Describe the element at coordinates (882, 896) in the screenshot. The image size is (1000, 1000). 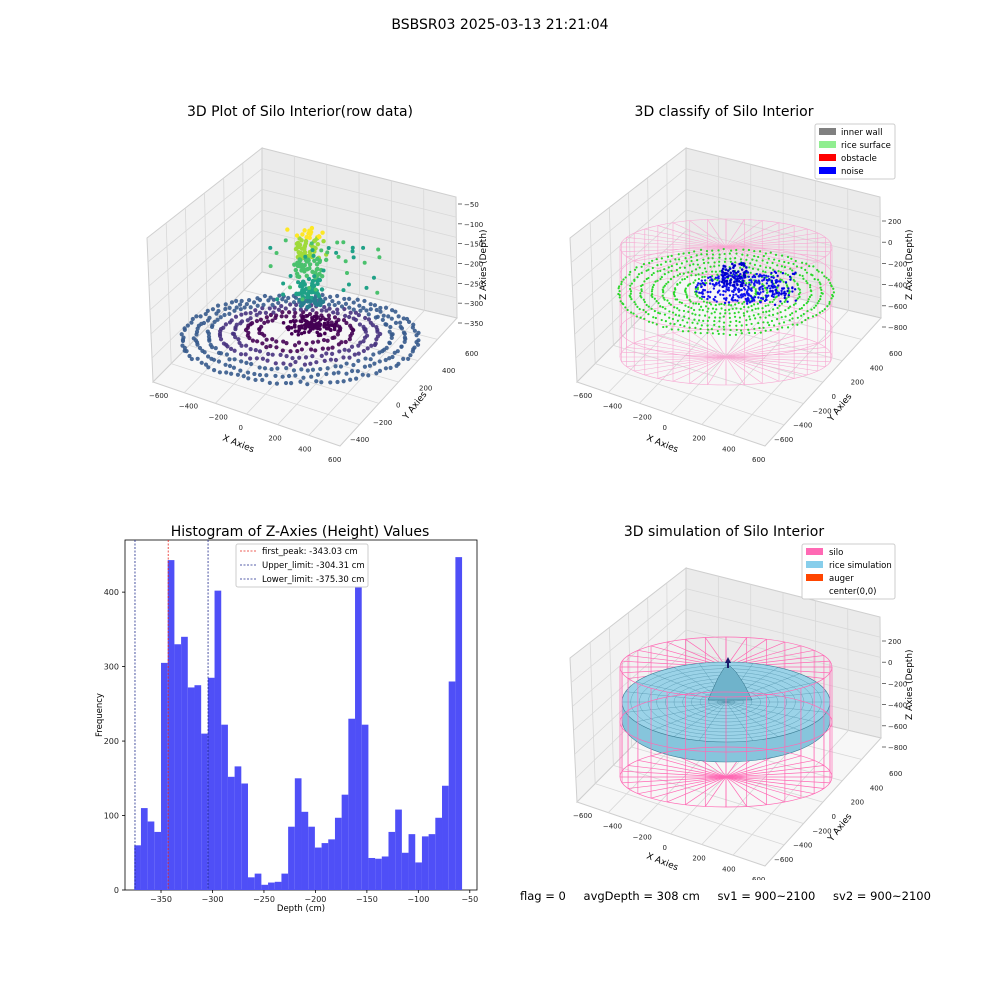
I see `sv2-readout: sv2 = 900~2100` at that location.